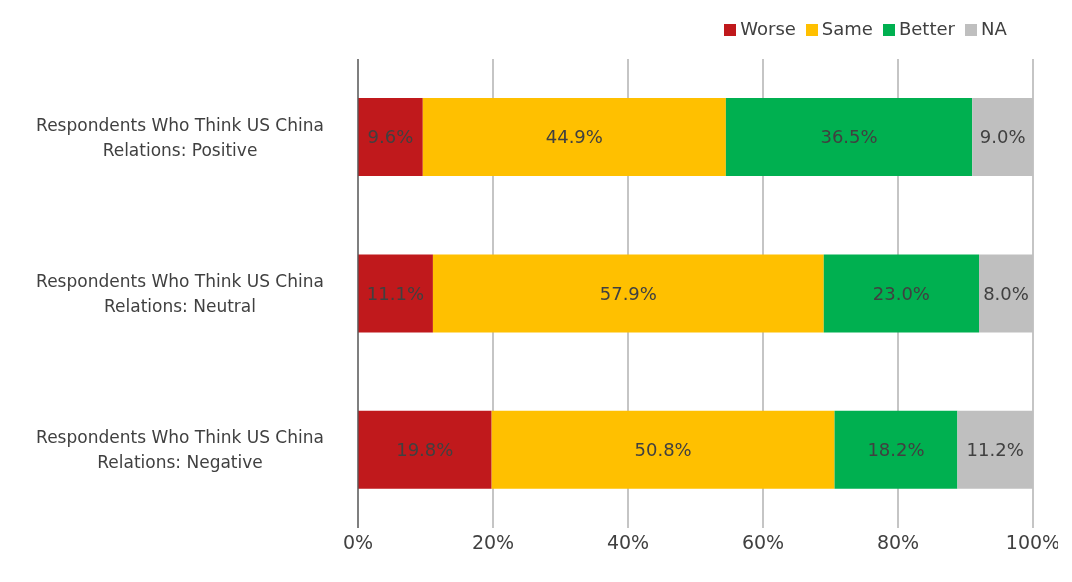 This screenshot has height=582, width=1072. What do you see at coordinates (493, 542) in the screenshot?
I see `x-tick-label: 20%` at bounding box center [493, 542].